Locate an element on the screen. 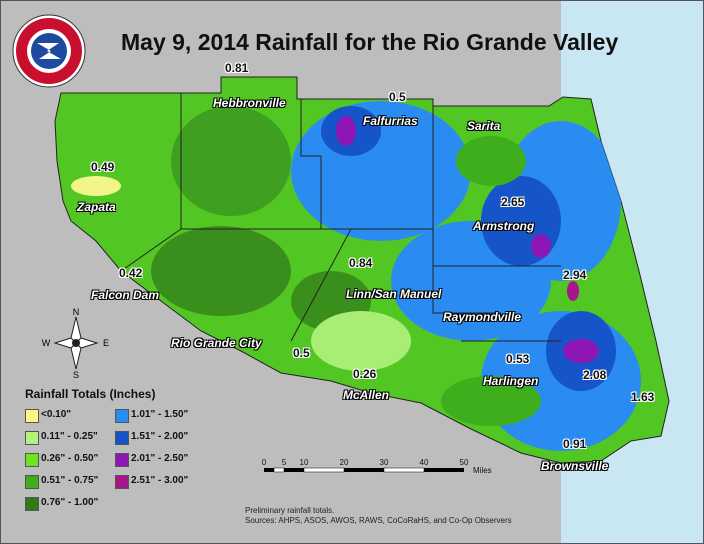 This screenshot has height=544, width=704. rainfall-value: 0.42 is located at coordinates (131, 273).